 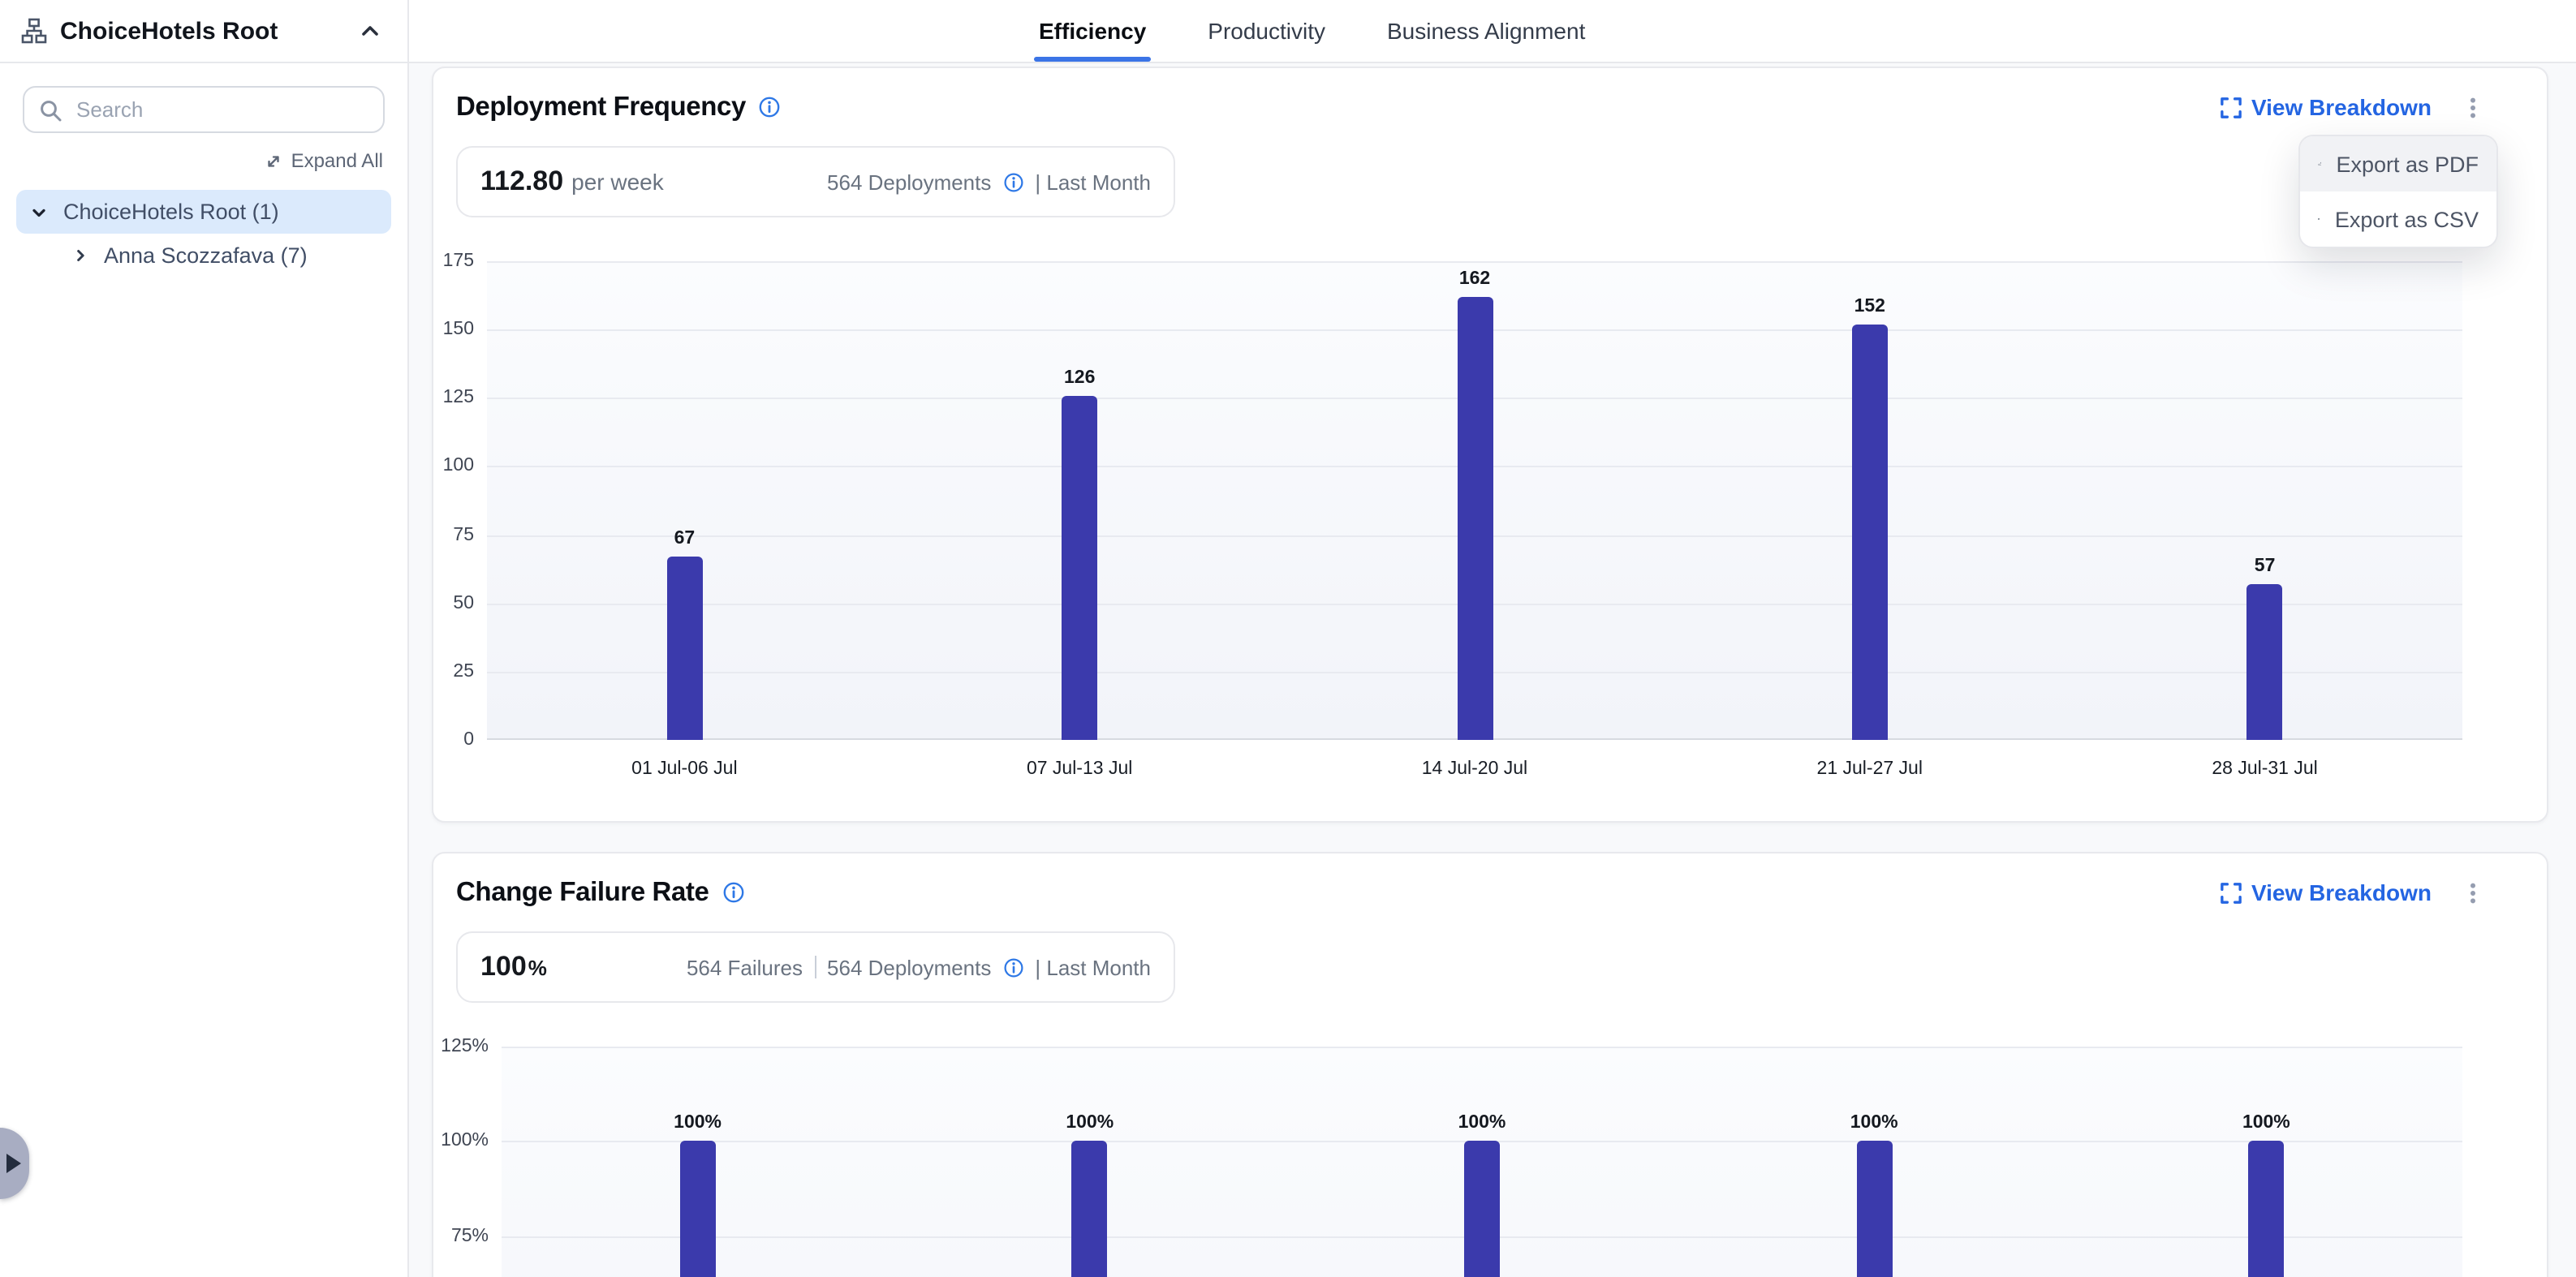 What do you see at coordinates (1093, 31) in the screenshot?
I see `tab-efficiency: Efficiency` at bounding box center [1093, 31].